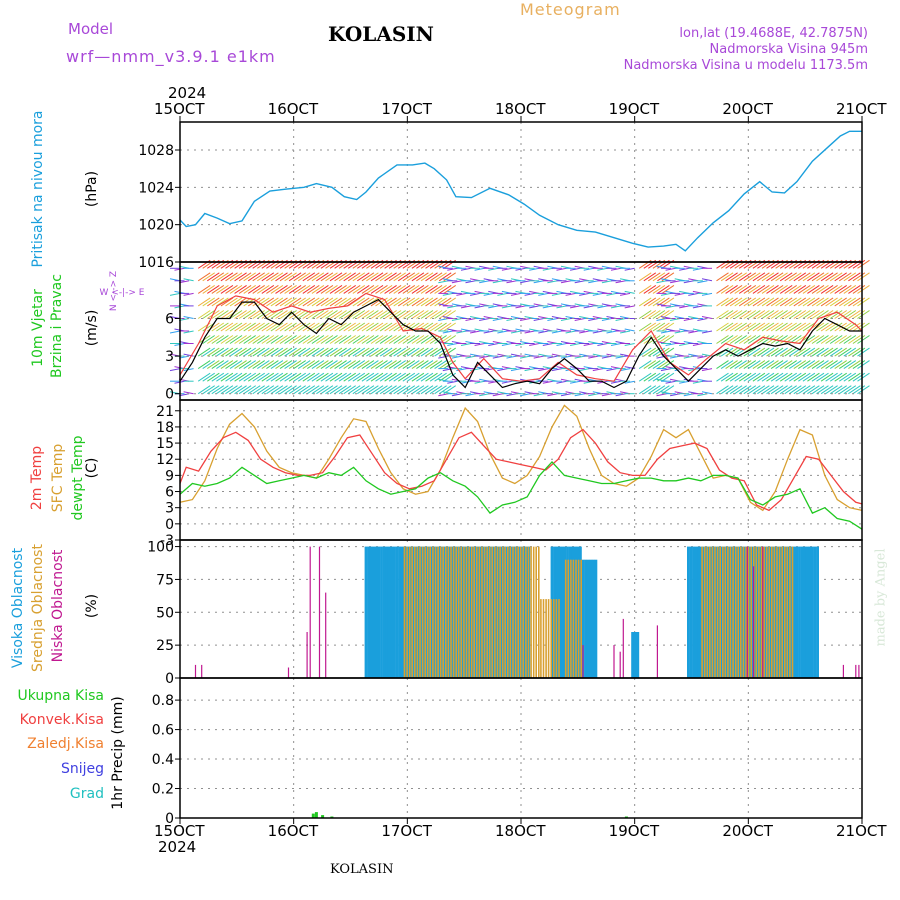  Describe the element at coordinates (163, 760) in the screenshot. I see `precip-tick-label: 0.4` at that location.